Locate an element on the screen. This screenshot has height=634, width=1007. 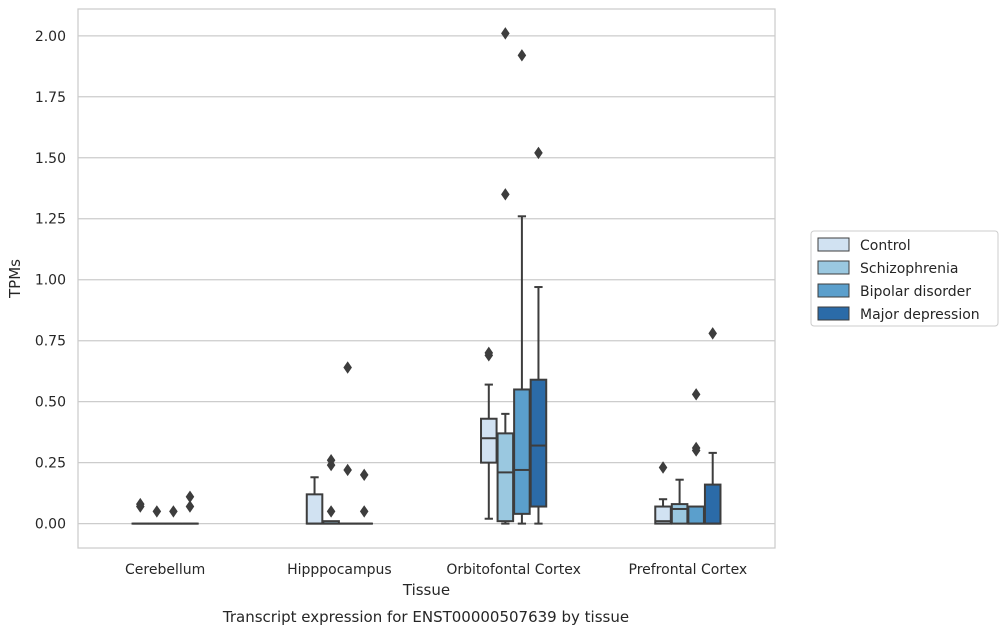
y-tick-label: 0.00 is located at coordinates (50, 525).